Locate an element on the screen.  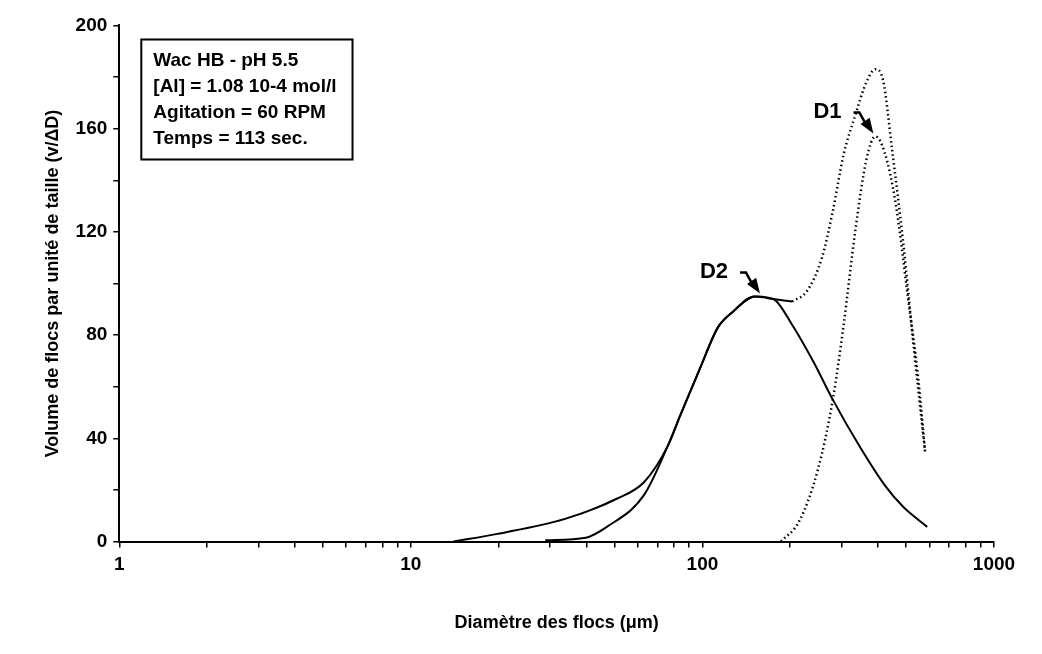
x-tick-label: 10 is located at coordinates (411, 564).